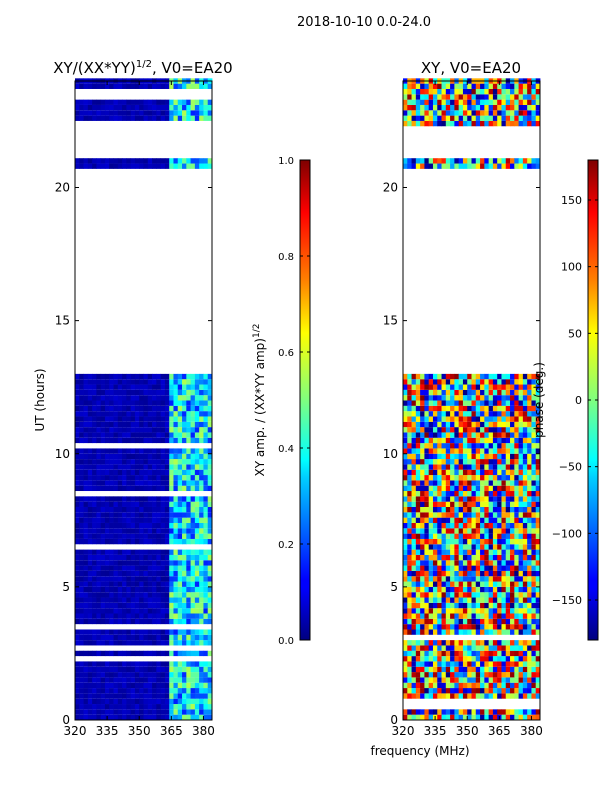 The width and height of the screenshot is (600, 800). What do you see at coordinates (471, 68) in the screenshot?
I see `phase-panel-title: XY, V0=EA20` at bounding box center [471, 68].